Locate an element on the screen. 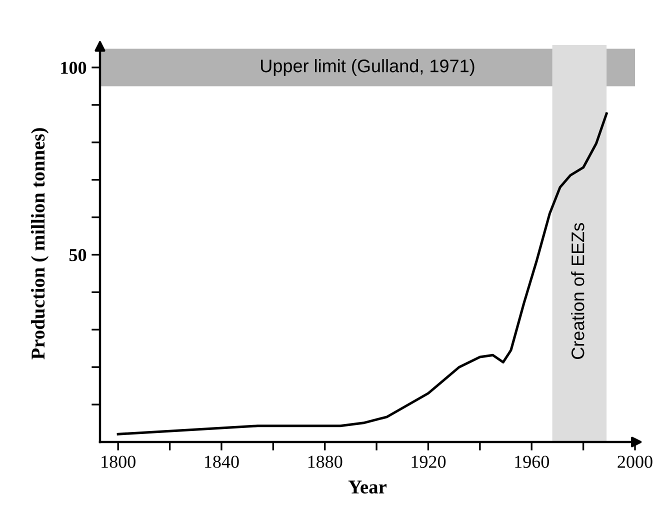 Image resolution: width=653 pixels, height=506 pixels. band-label: Upper limit (Gulland, 1971) is located at coordinates (367, 67).